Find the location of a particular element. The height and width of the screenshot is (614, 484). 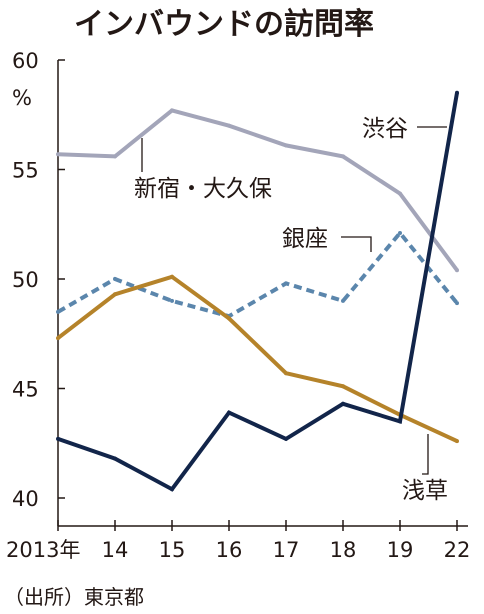

x-tick-label: 17 is located at coordinates (286, 550).